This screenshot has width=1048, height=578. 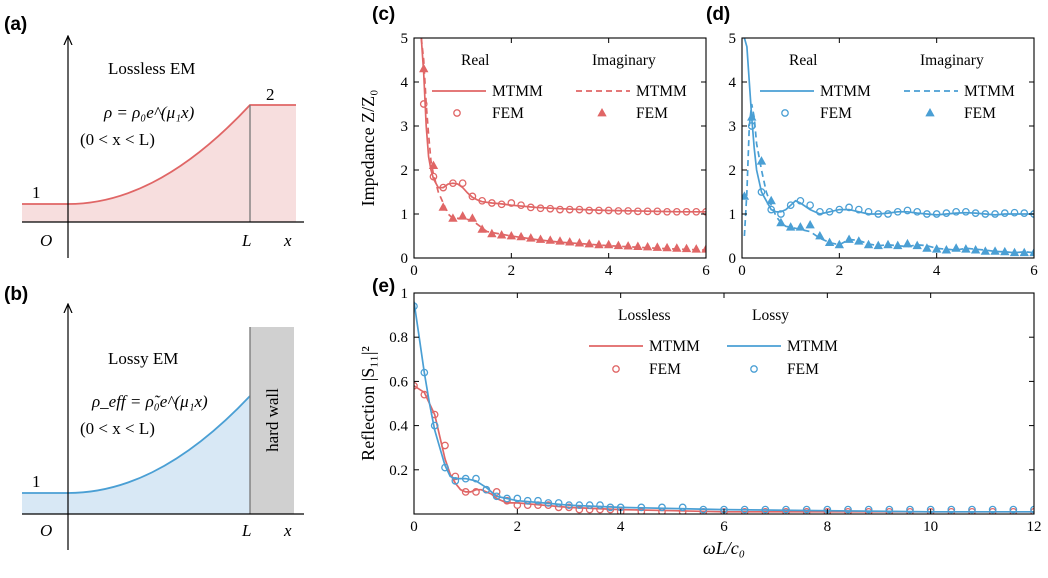 What do you see at coordinates (1034, 527) in the screenshot?
I see `chart-e-xtick-label-6: 12` at bounding box center [1034, 527].